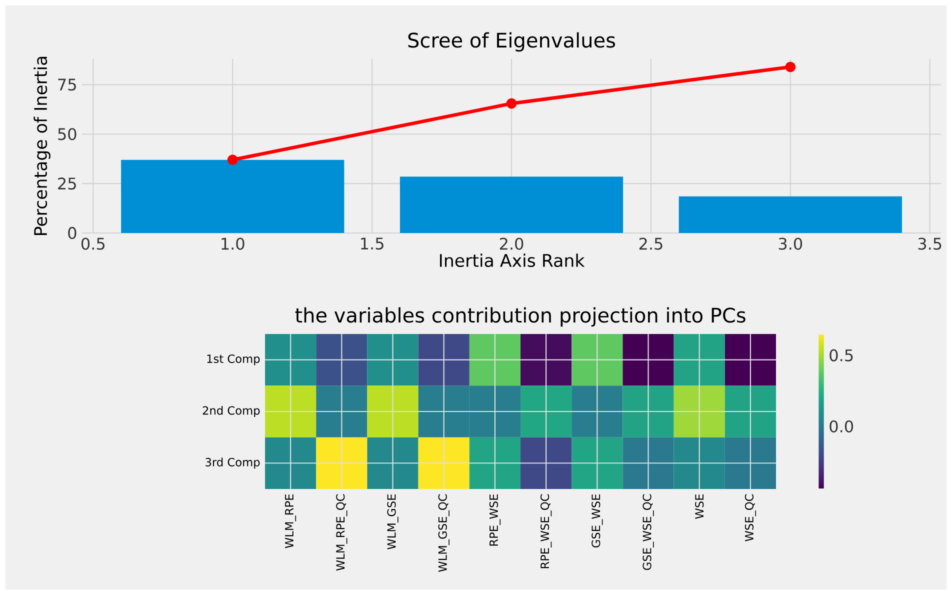 This screenshot has width=952, height=595. Describe the element at coordinates (233, 463) in the screenshot. I see `y-tick-label: 3rd Comp` at that location.